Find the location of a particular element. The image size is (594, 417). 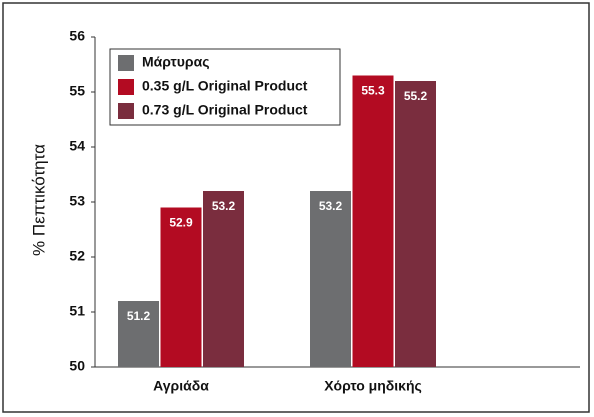

legend-label: Μάρτυρας is located at coordinates (175, 62).